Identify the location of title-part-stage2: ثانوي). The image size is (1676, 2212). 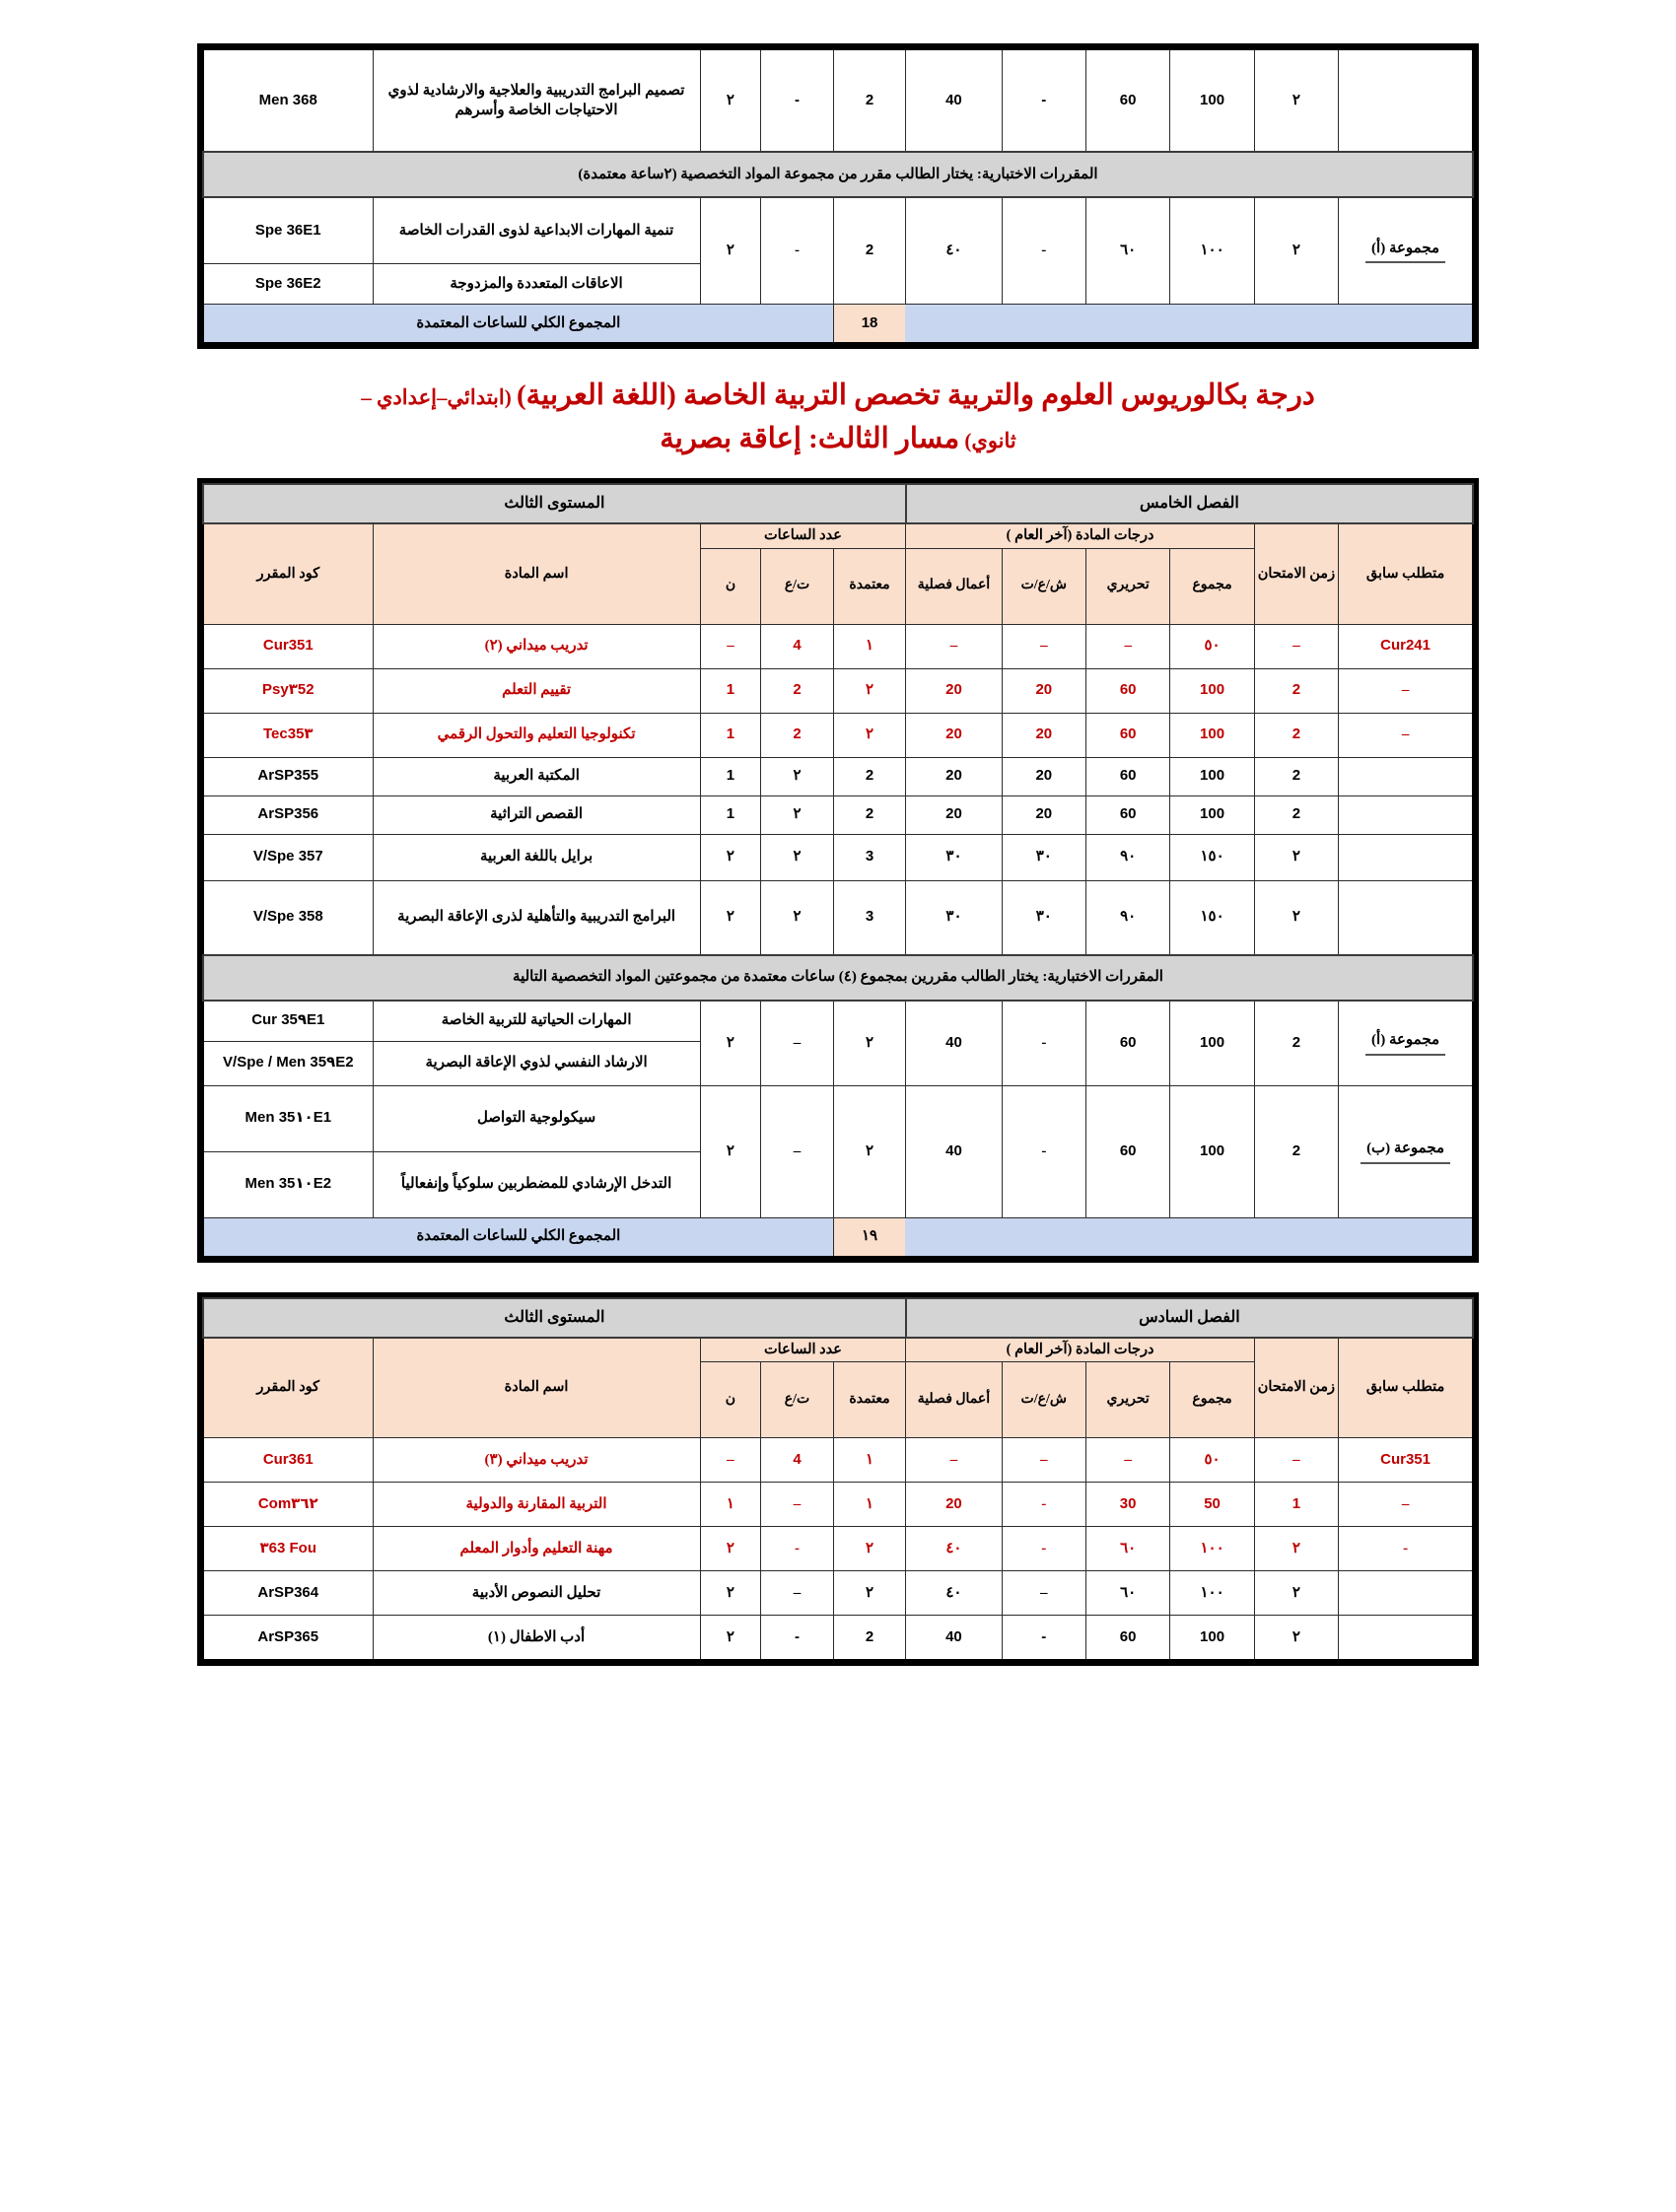
(988, 440).